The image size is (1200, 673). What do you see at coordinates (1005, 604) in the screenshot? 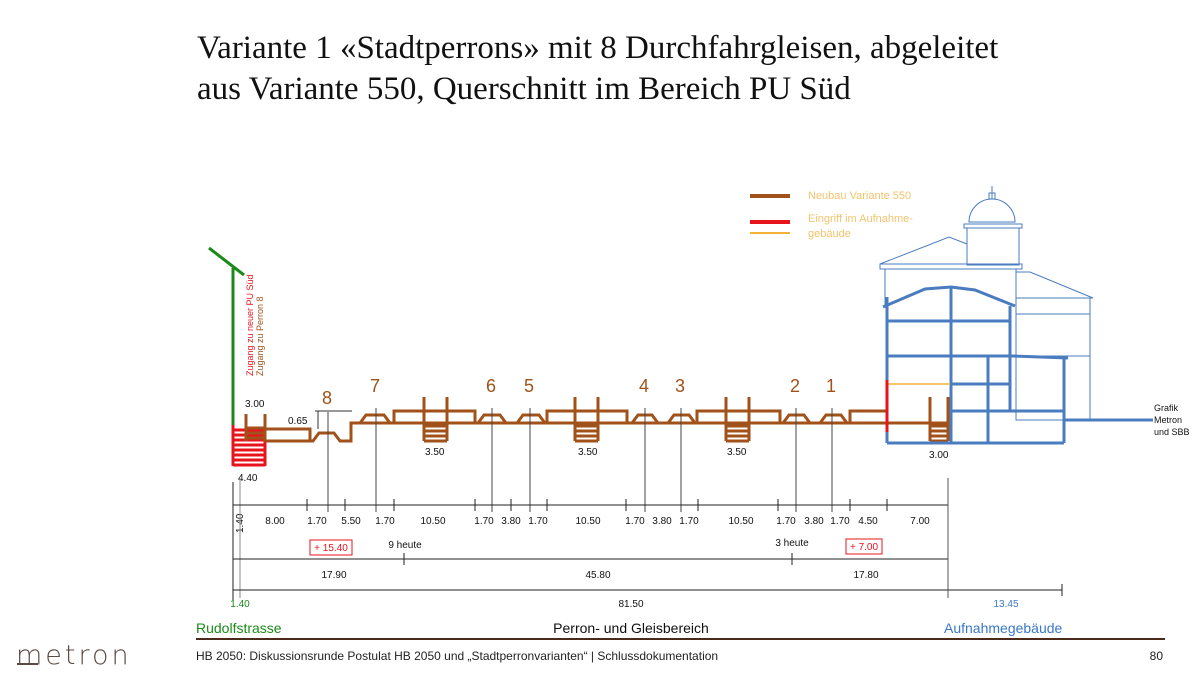
I see `total-right: 13.45` at bounding box center [1005, 604].